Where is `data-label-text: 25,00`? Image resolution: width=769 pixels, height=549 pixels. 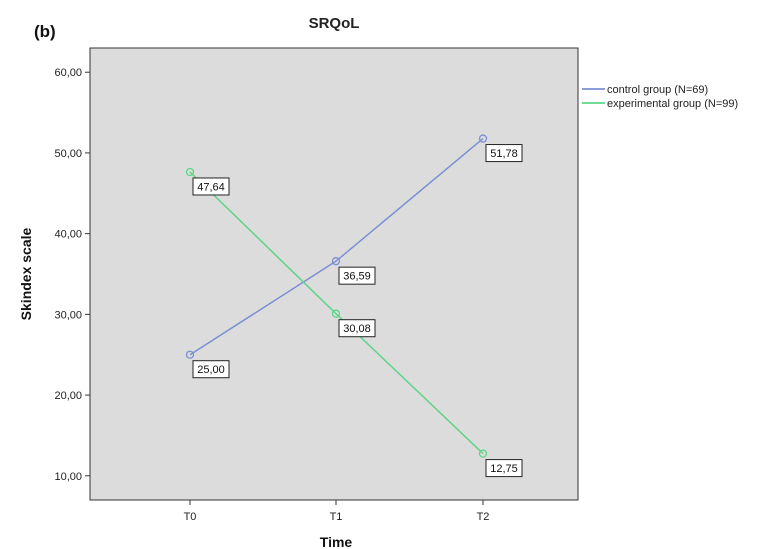
data-label-text: 25,00 is located at coordinates (211, 370).